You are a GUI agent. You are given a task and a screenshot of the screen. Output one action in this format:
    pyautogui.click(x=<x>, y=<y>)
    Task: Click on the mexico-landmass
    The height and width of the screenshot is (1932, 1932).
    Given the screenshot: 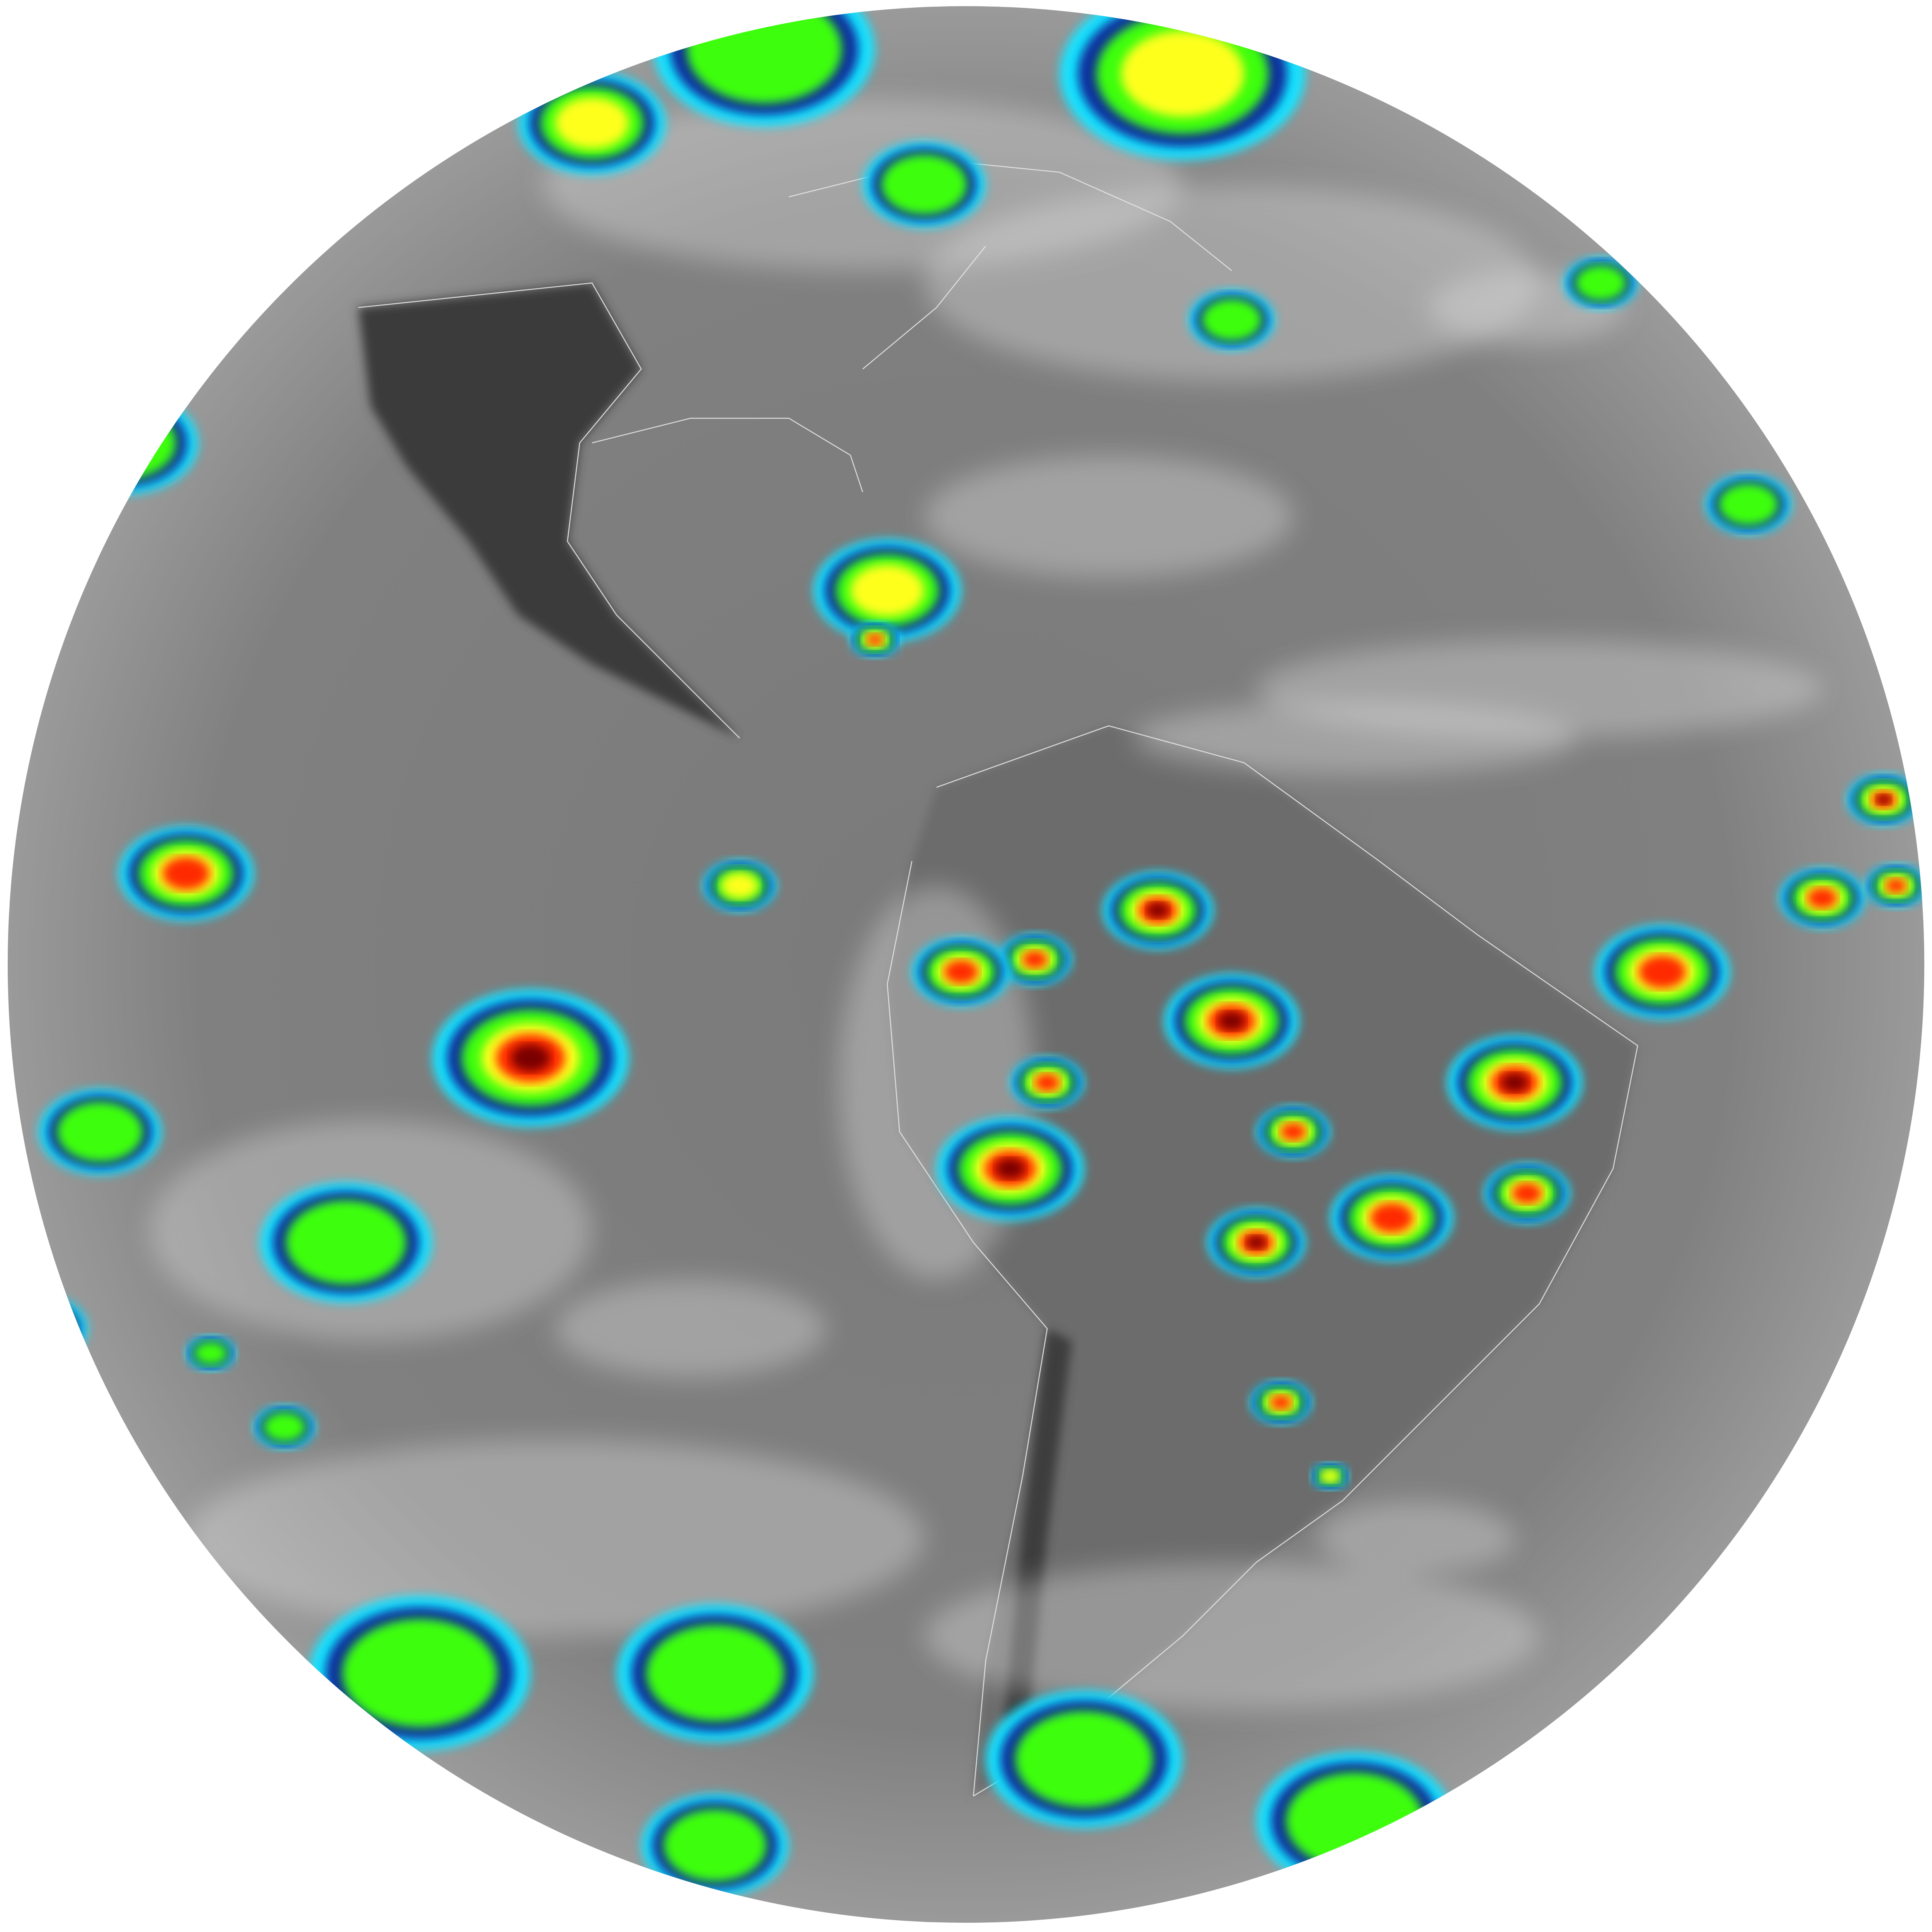 What is the action you would take?
    pyautogui.click(x=549, y=510)
    